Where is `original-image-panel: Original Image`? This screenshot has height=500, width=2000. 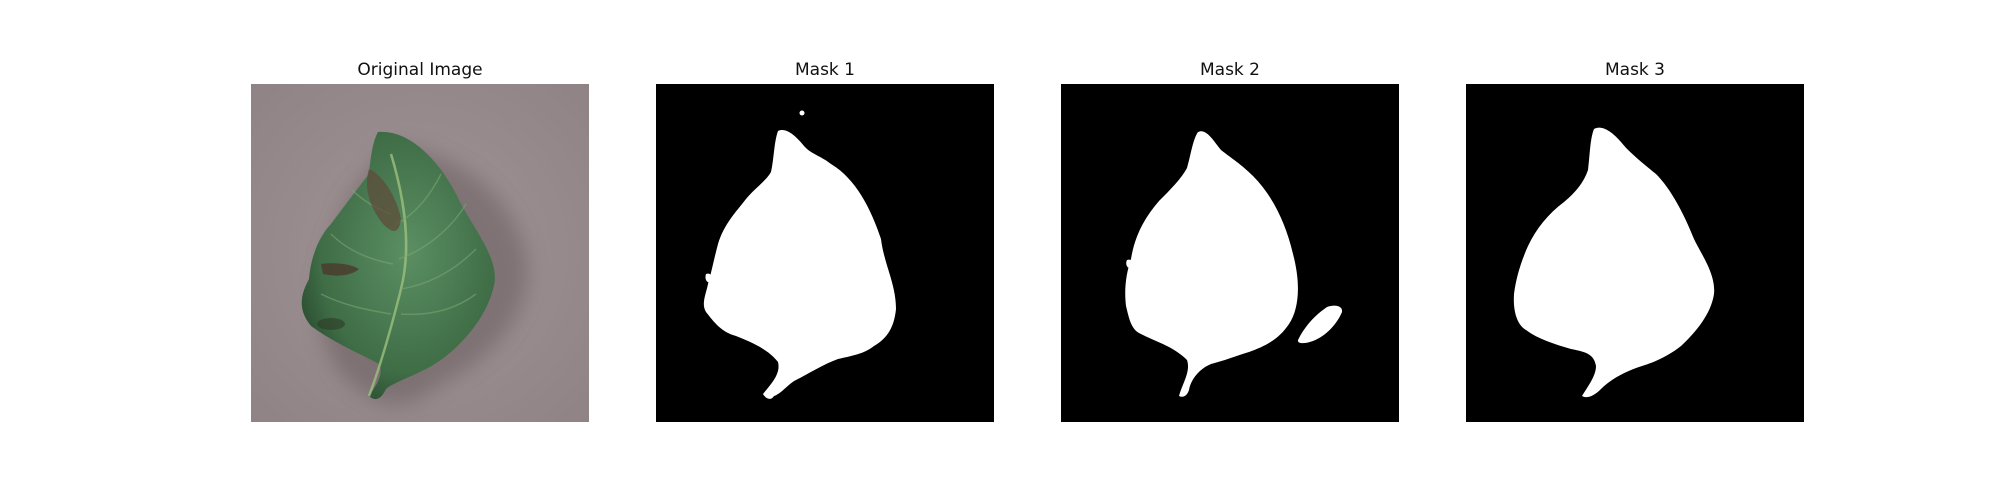 original-image-panel: Original Image is located at coordinates (420, 240).